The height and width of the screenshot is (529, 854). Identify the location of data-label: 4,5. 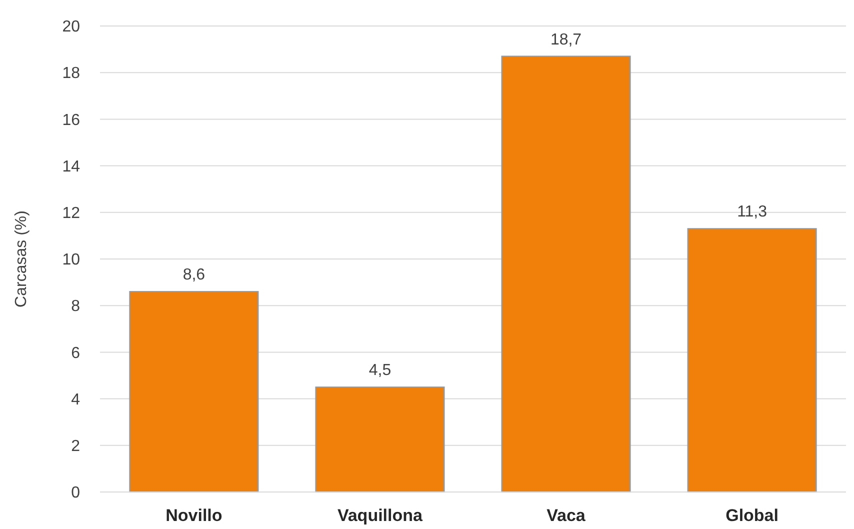
(380, 371).